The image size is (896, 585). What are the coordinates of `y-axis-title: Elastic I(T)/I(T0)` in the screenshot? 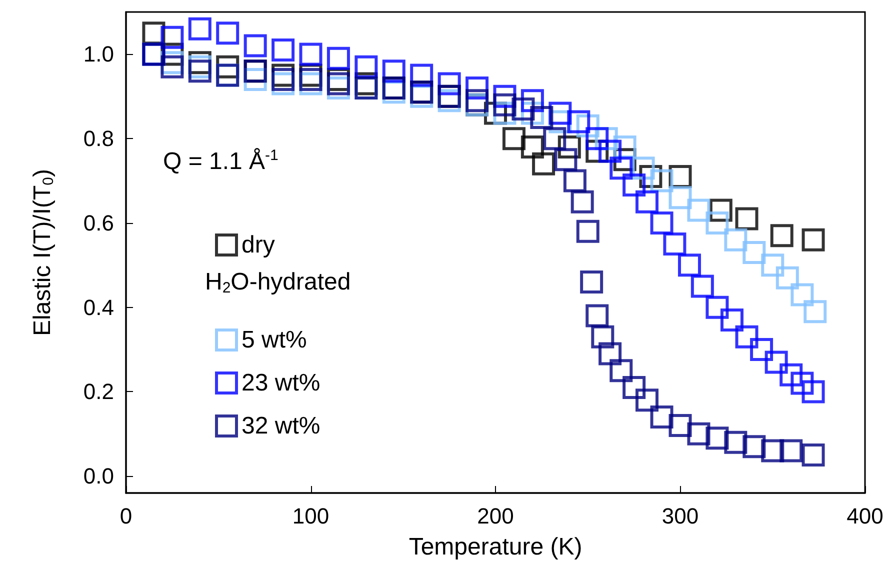 It's located at (43, 252).